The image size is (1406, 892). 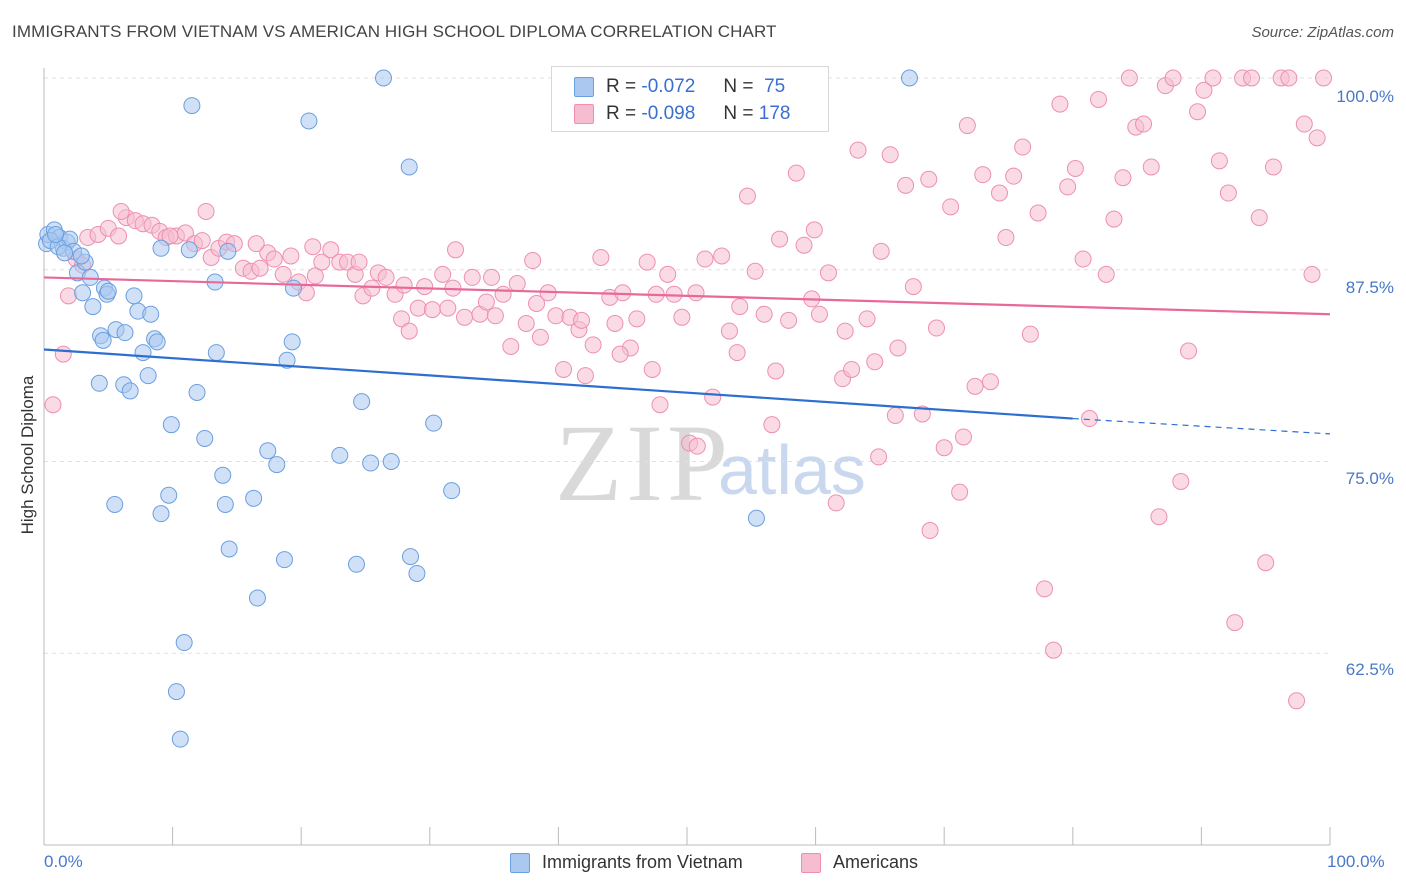 I want to click on legend-n-label: N =, so click(x=738, y=113).